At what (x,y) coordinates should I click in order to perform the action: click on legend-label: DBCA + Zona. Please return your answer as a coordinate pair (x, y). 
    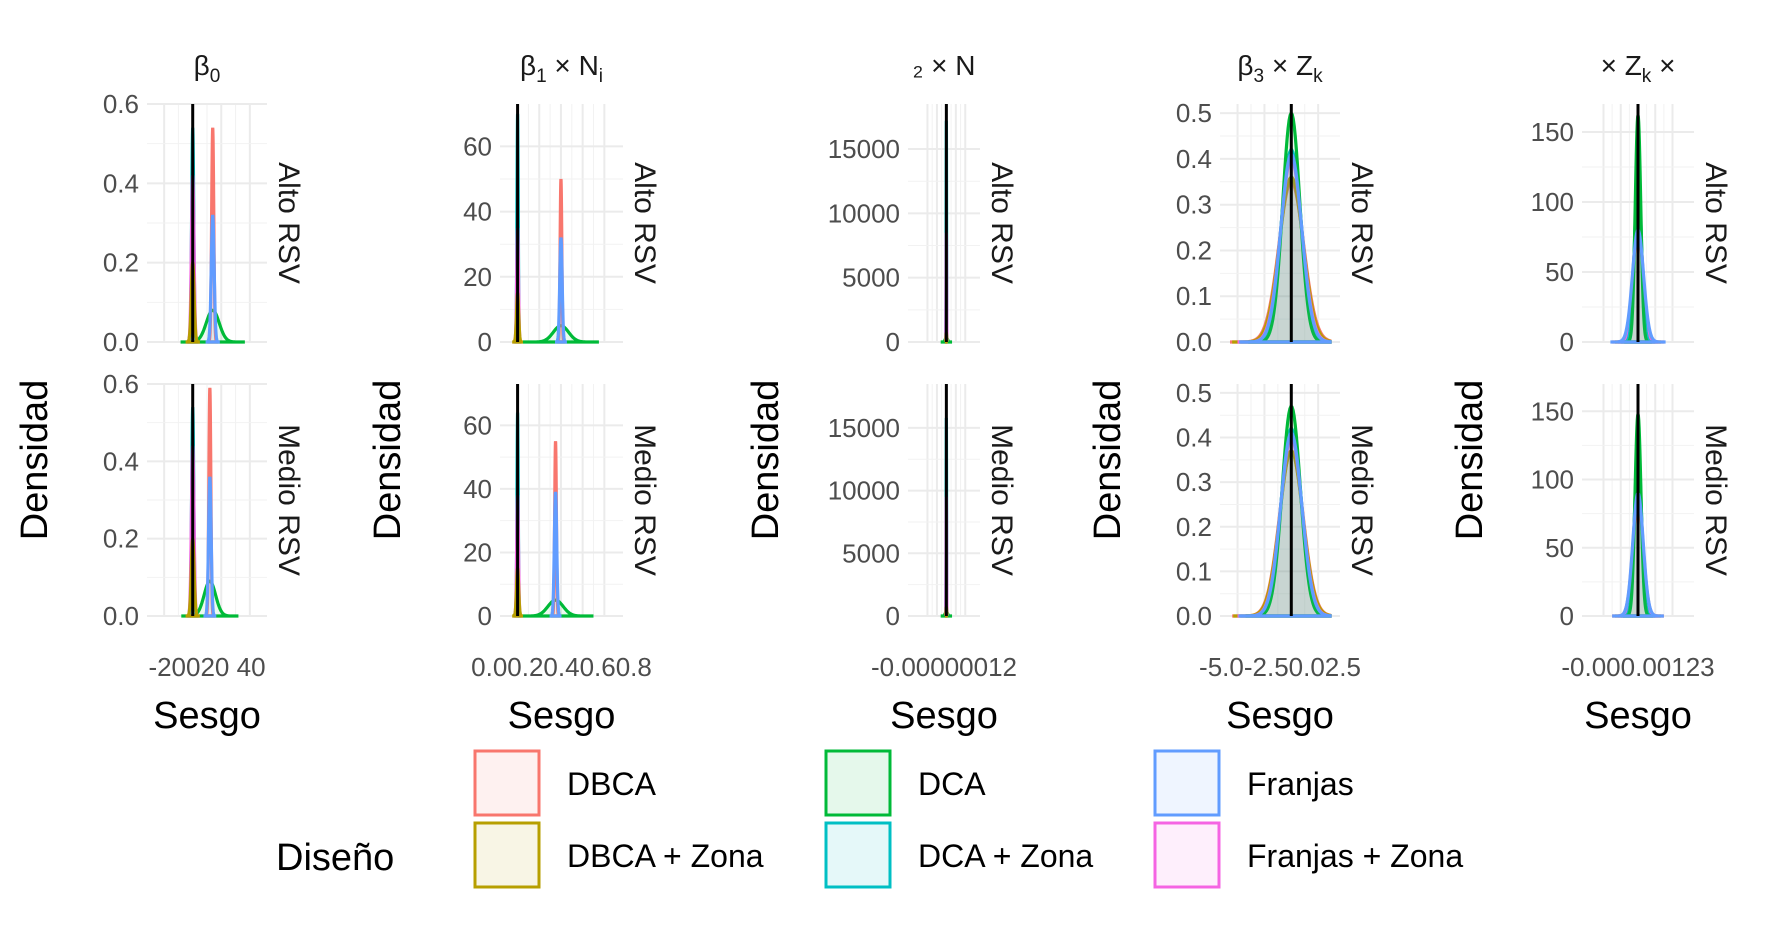
    Looking at the image, I should click on (665, 856).